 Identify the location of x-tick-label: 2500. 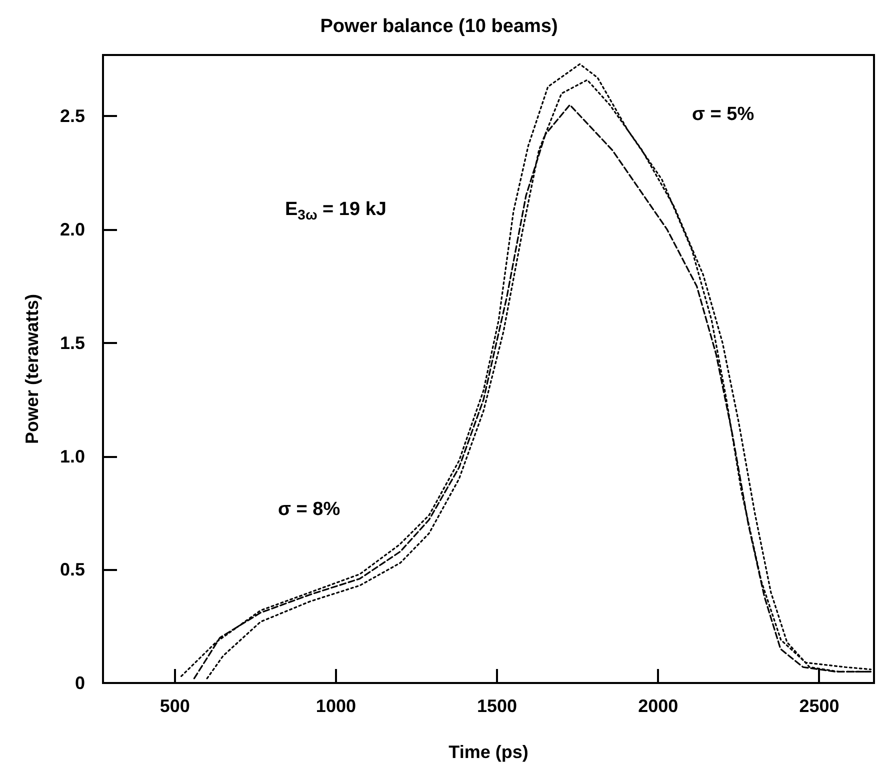
(819, 706).